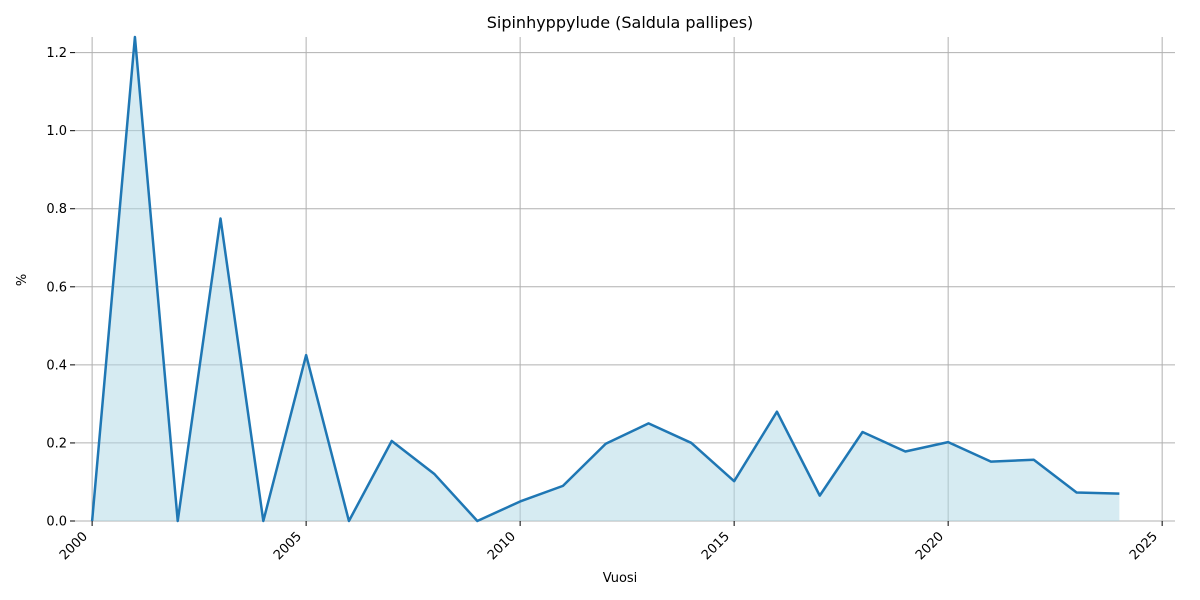  I want to click on x-axis: 2000 2005 2010 2015 2020 2025, so click(610, 542).